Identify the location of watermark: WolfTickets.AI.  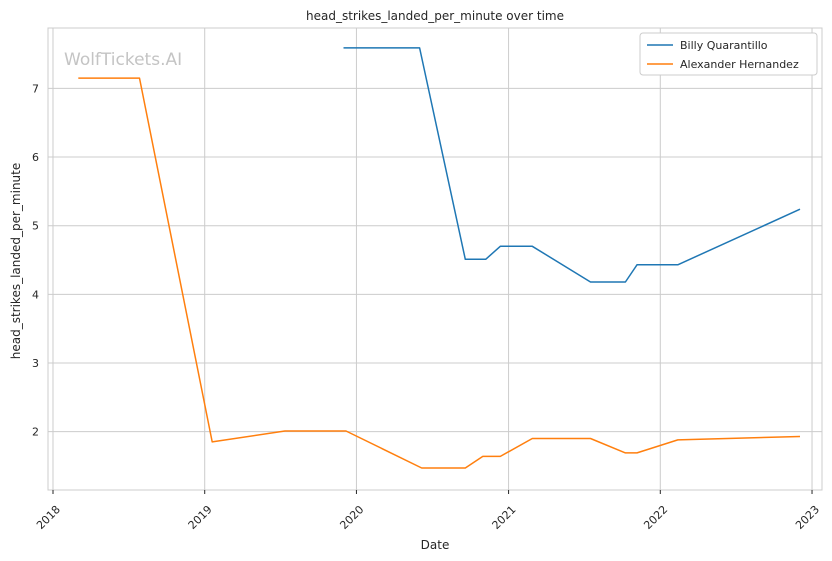
(123, 60).